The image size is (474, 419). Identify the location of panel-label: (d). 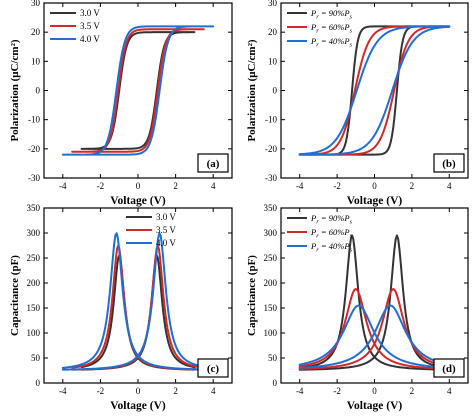
(449, 369).